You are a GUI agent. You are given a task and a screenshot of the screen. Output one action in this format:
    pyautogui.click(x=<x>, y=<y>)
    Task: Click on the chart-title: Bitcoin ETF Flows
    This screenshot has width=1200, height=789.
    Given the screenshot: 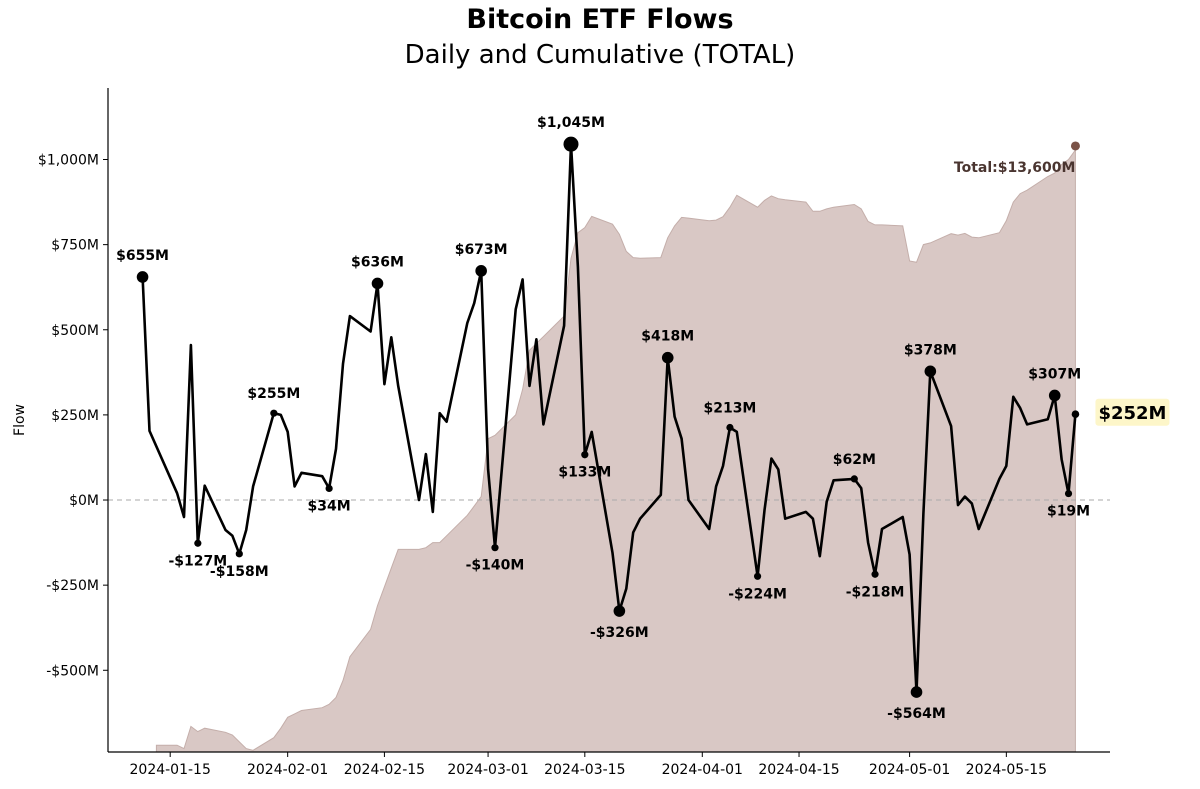 What is the action you would take?
    pyautogui.click(x=600, y=19)
    